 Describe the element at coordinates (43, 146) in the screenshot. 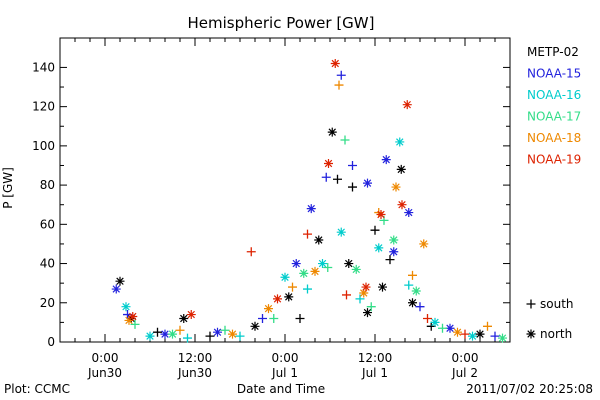

I see `y-tick-label: 100` at that location.